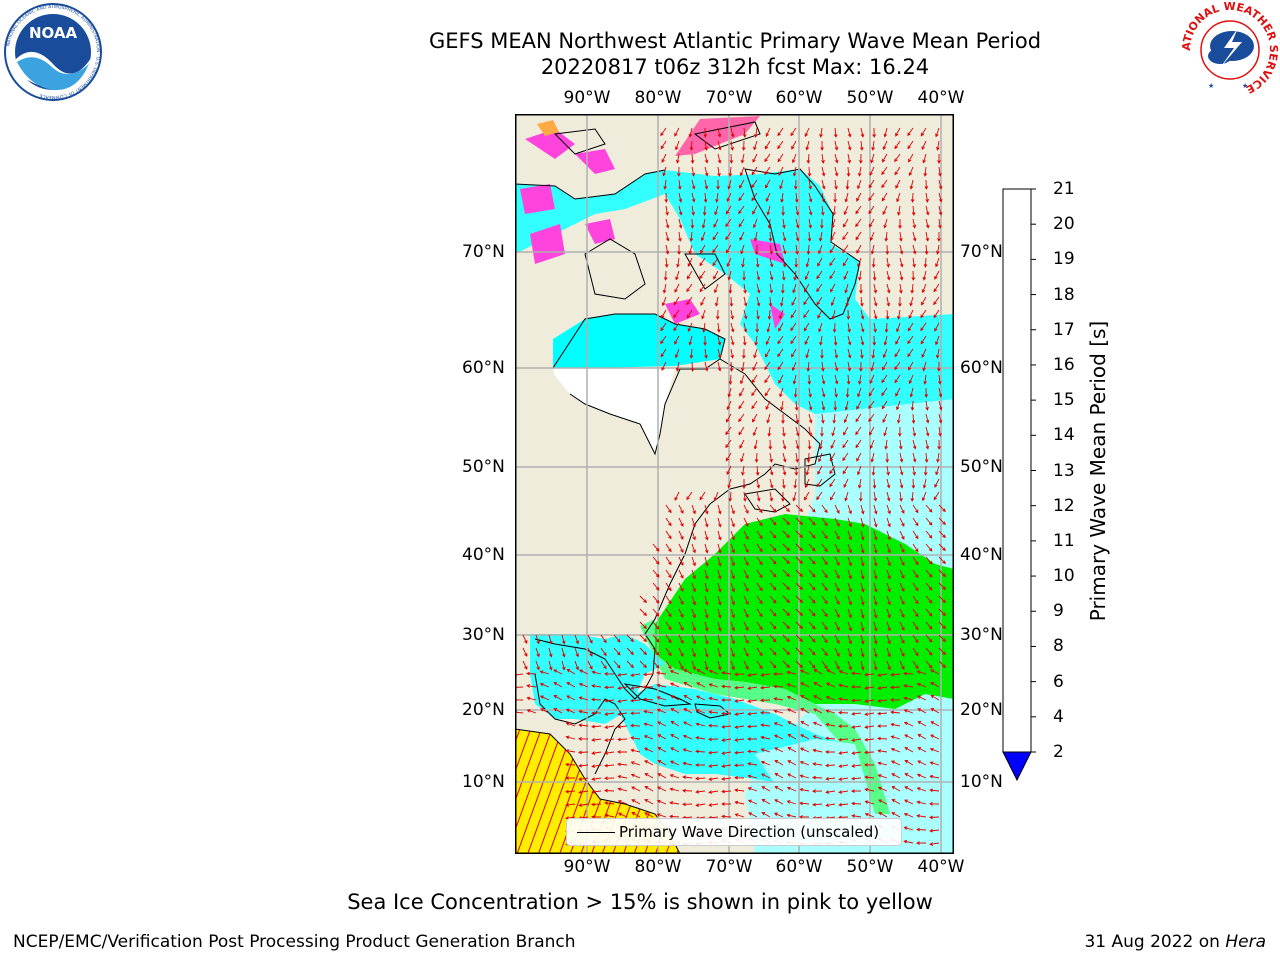 The width and height of the screenshot is (1280, 960). What do you see at coordinates (53, 33) in the screenshot?
I see `noaa-logo-text: NOAA` at bounding box center [53, 33].